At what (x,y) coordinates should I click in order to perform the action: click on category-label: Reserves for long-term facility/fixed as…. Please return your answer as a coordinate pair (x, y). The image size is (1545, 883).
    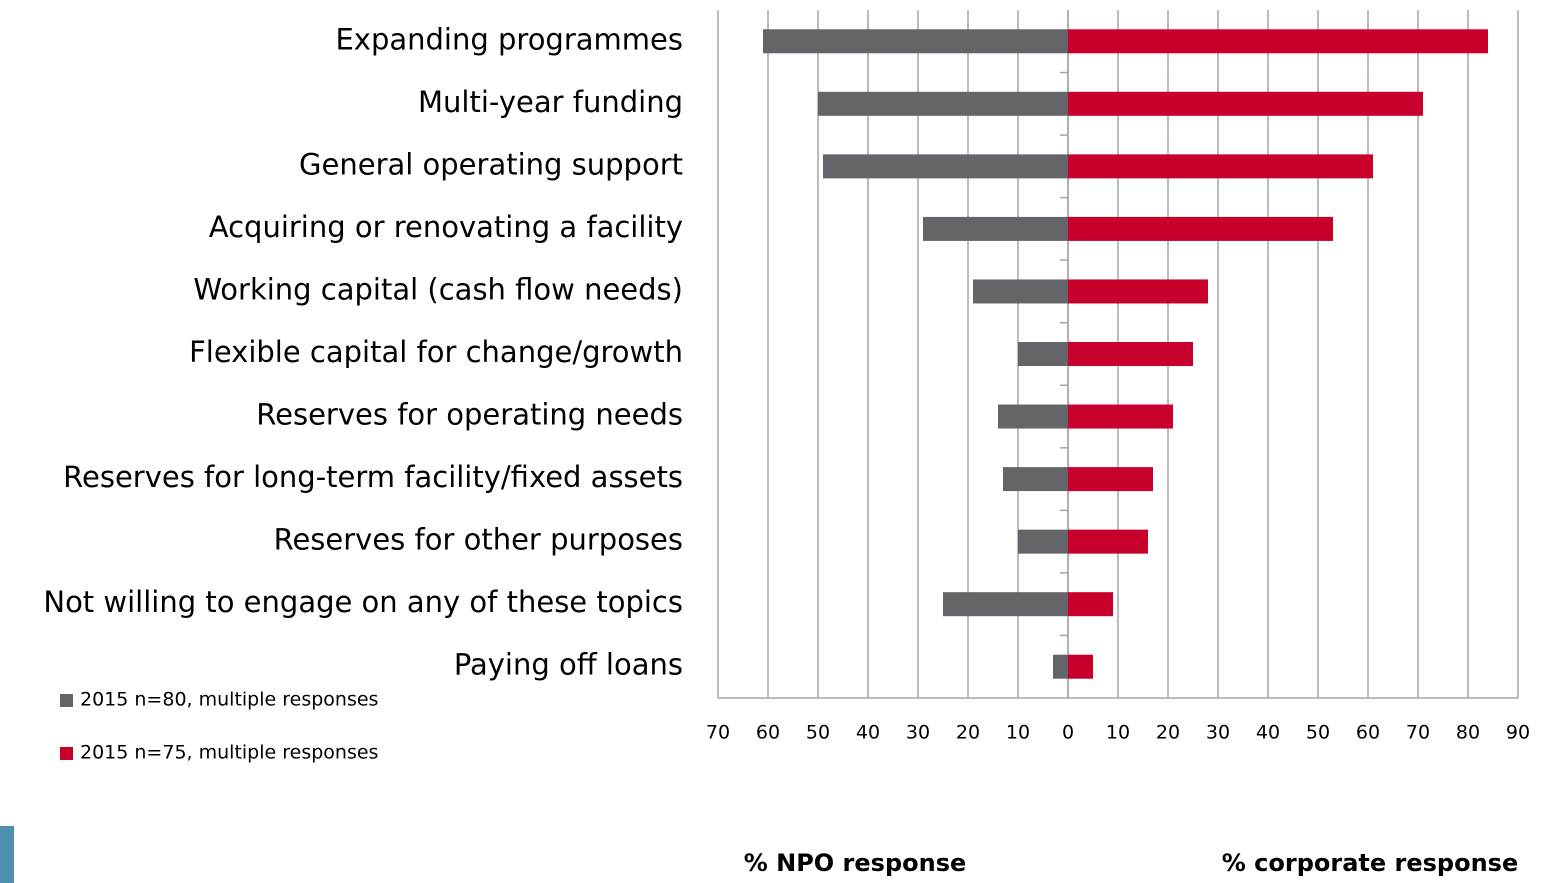
    Looking at the image, I should click on (373, 477).